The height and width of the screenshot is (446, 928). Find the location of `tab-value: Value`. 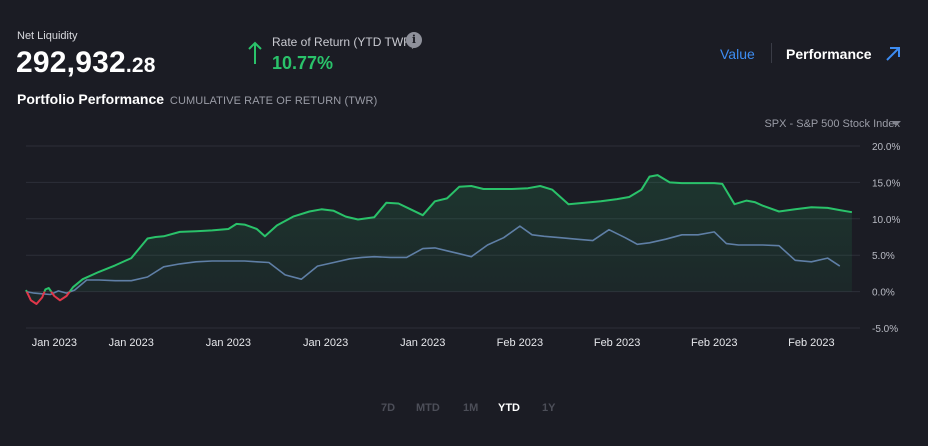

tab-value: Value is located at coordinates (737, 54).